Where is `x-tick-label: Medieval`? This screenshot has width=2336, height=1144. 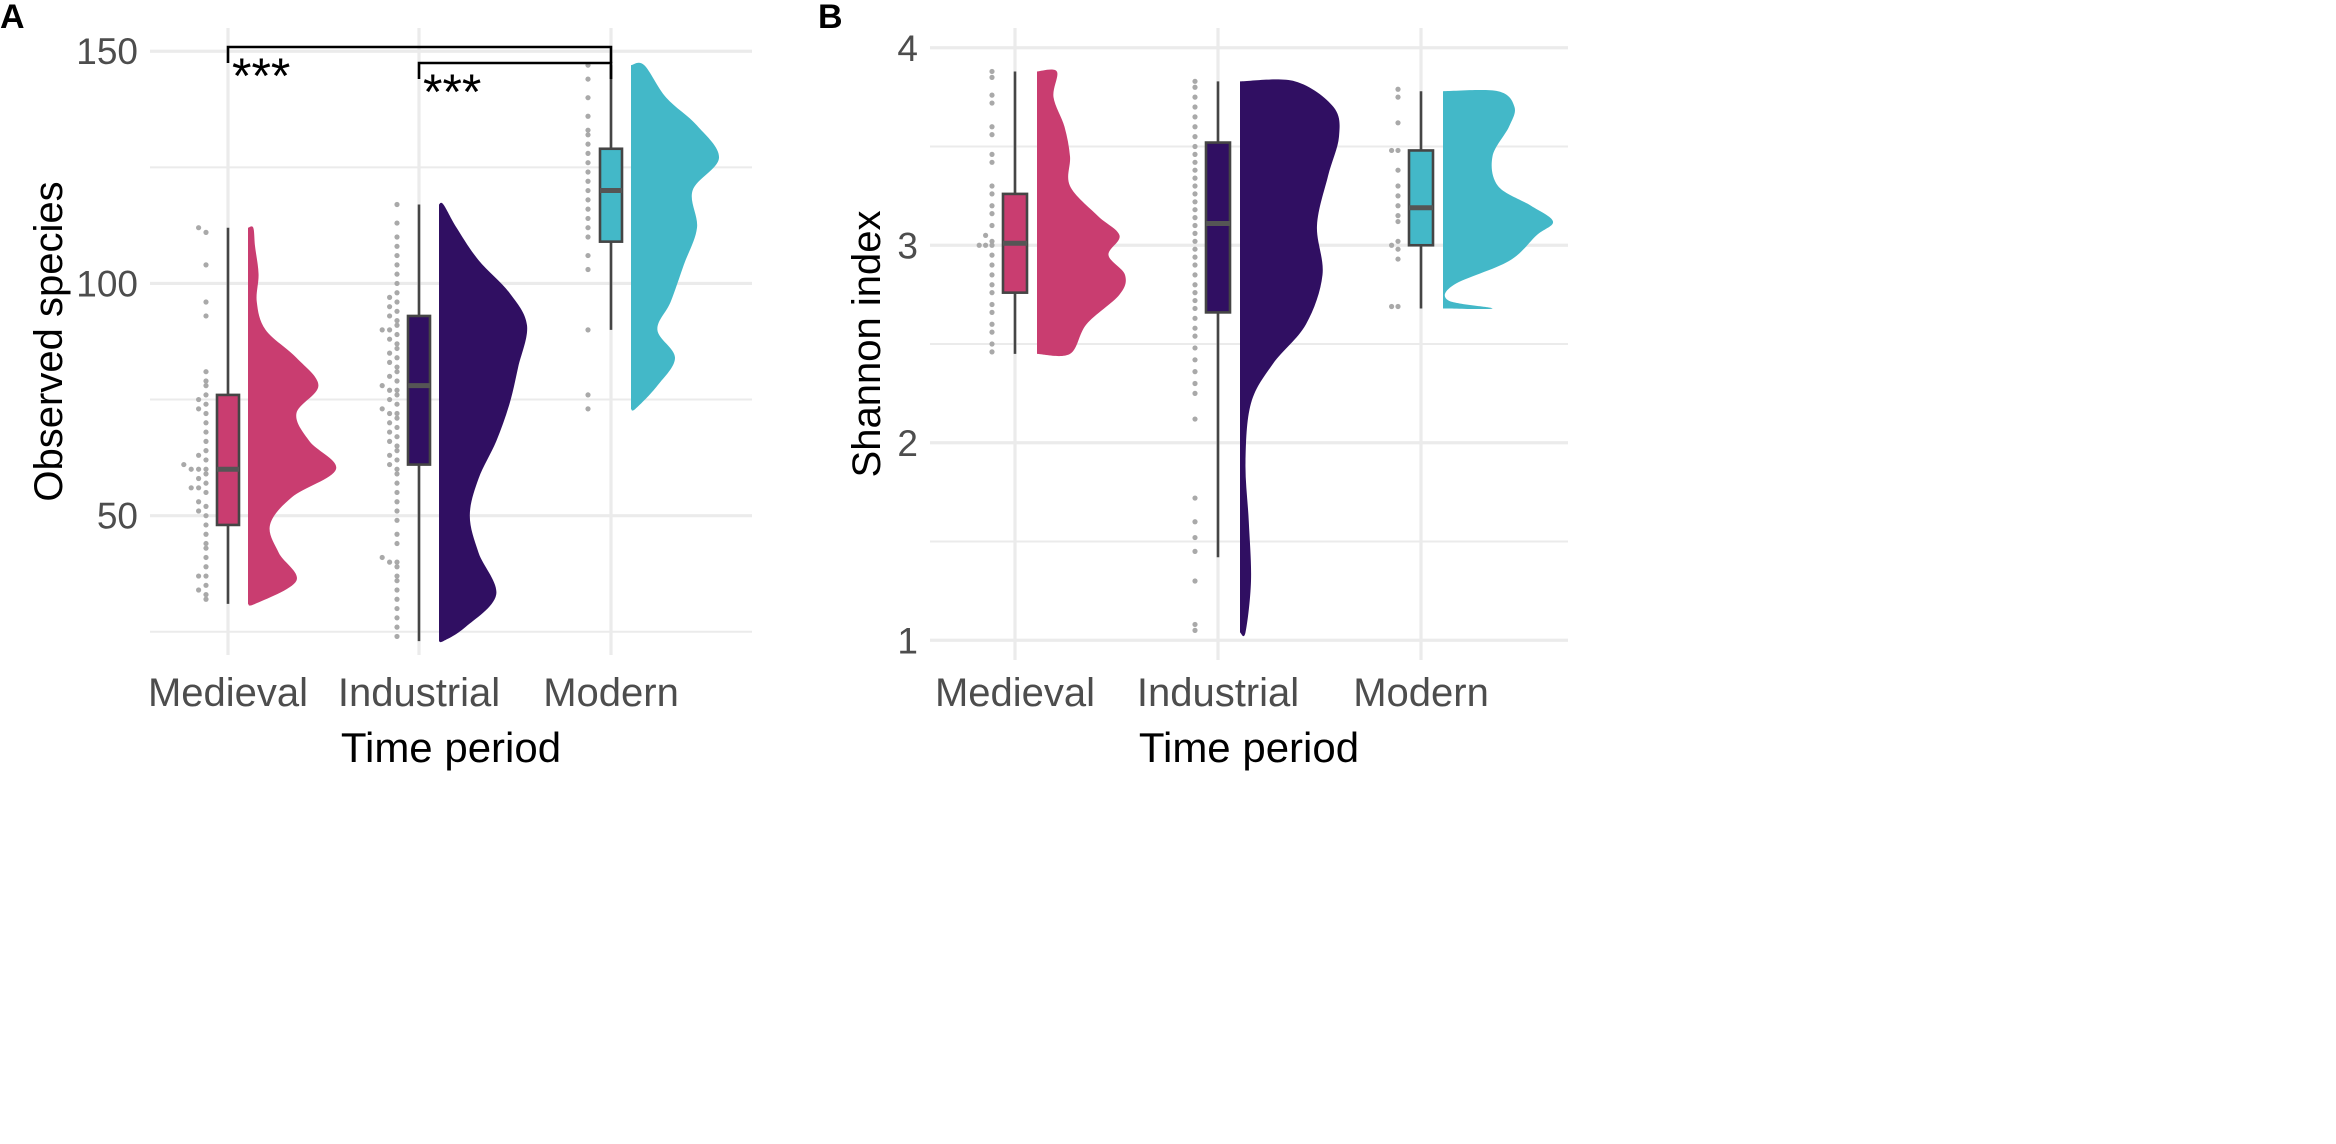
x-tick-label: Medieval is located at coordinates (228, 693).